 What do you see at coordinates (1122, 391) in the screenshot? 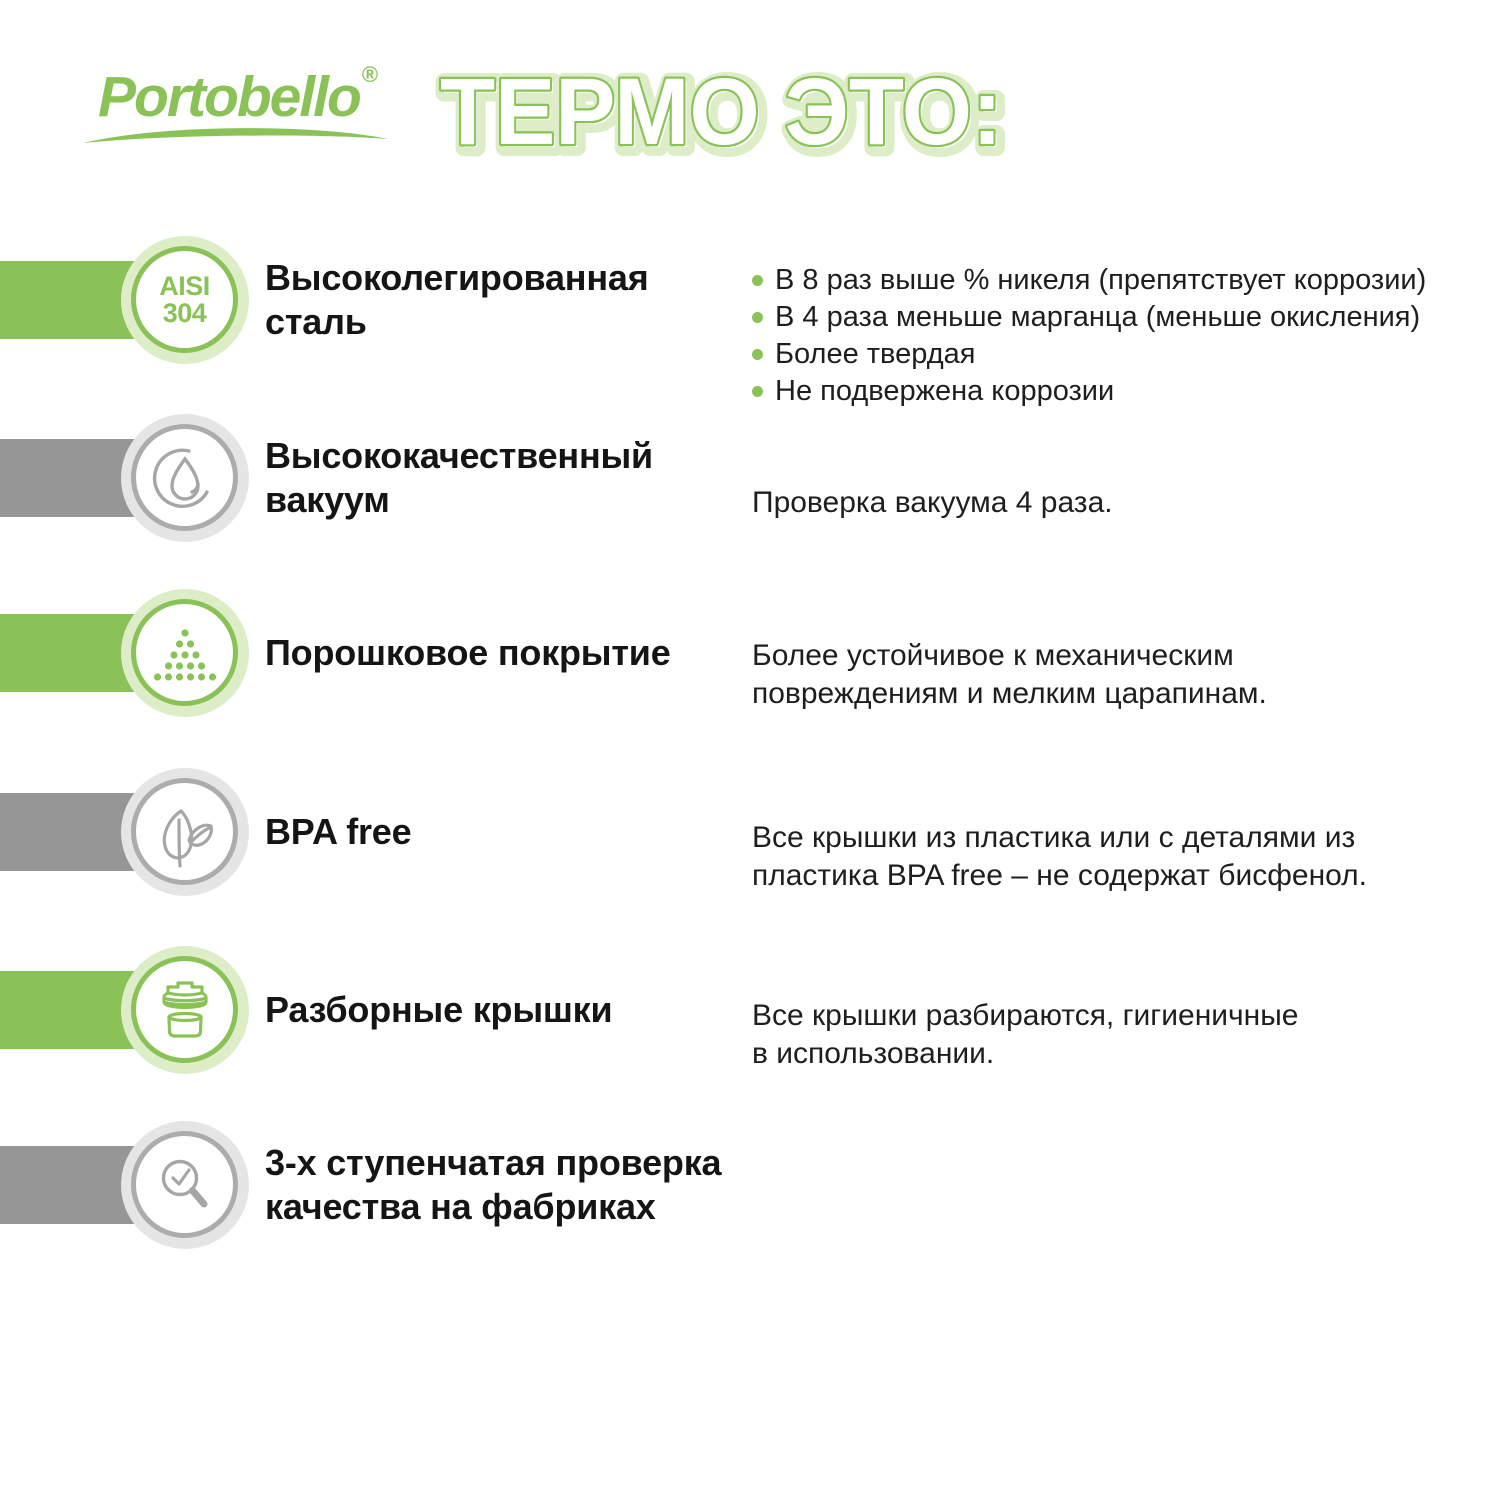
I see `bullet-item: Не подвержена коррозии` at bounding box center [1122, 391].